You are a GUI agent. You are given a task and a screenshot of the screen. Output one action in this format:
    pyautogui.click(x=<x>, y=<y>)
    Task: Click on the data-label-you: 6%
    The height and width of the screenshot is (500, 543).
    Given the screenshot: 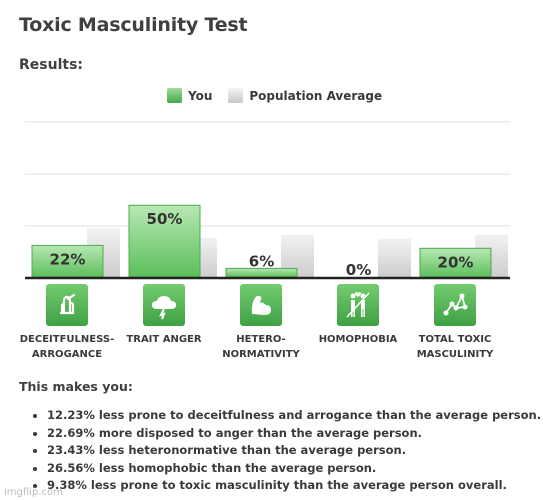 What is the action you would take?
    pyautogui.click(x=261, y=261)
    